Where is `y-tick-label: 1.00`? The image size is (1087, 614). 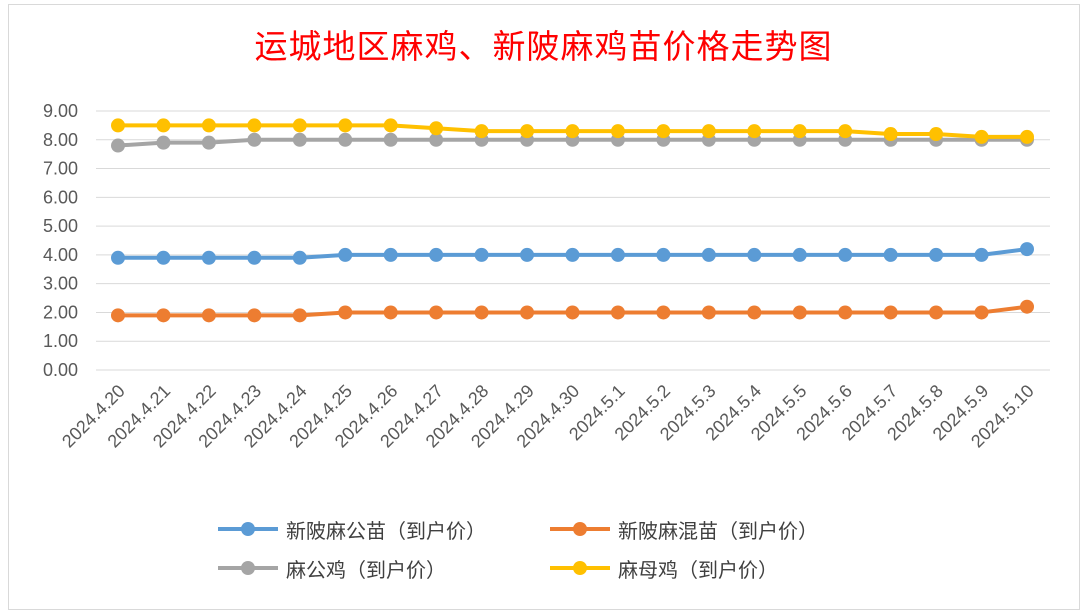
y-tick-label: 1.00 is located at coordinates (60, 341).